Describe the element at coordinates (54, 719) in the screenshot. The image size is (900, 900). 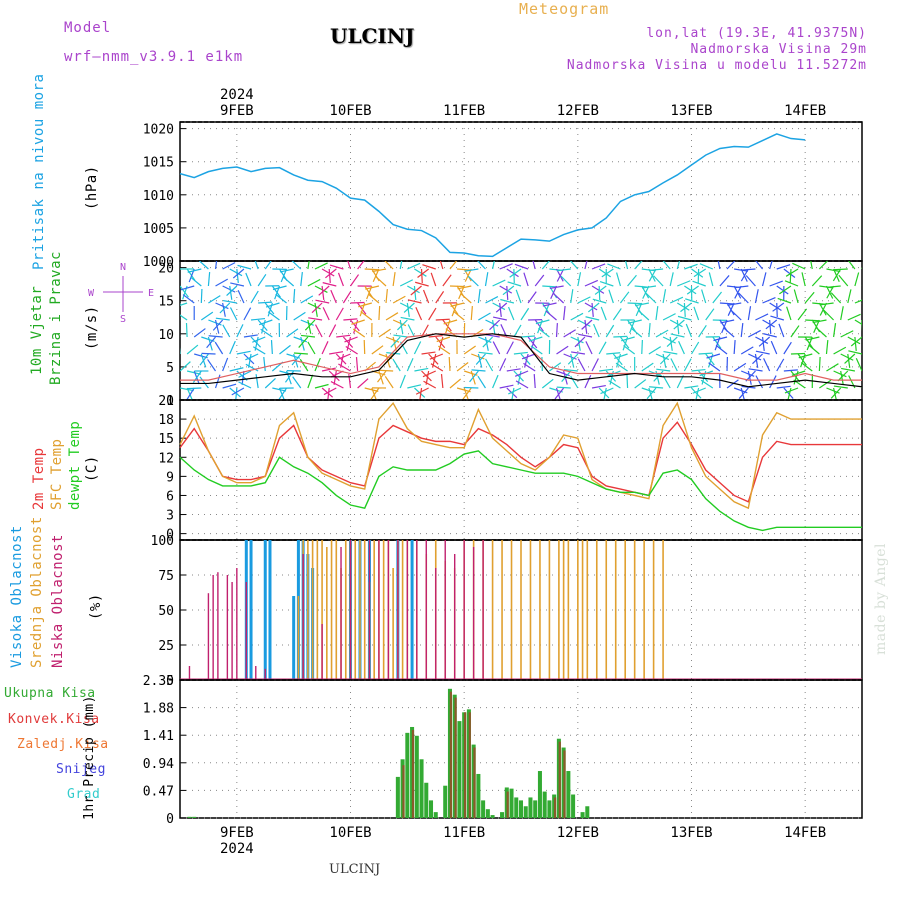
I see `precip-conv-label: Konvek.Kisa` at that location.